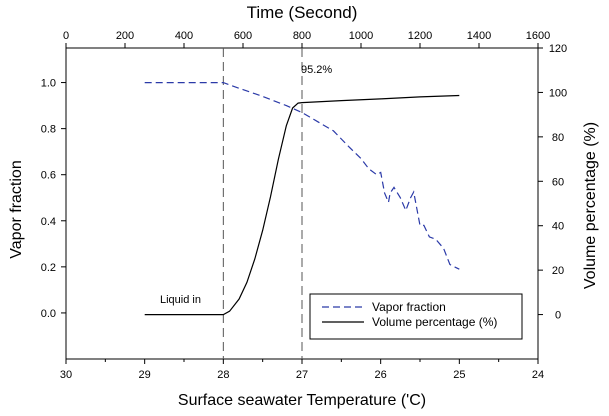  What do you see at coordinates (420, 36) in the screenshot?
I see `top-tick-label: 1200` at bounding box center [420, 36].